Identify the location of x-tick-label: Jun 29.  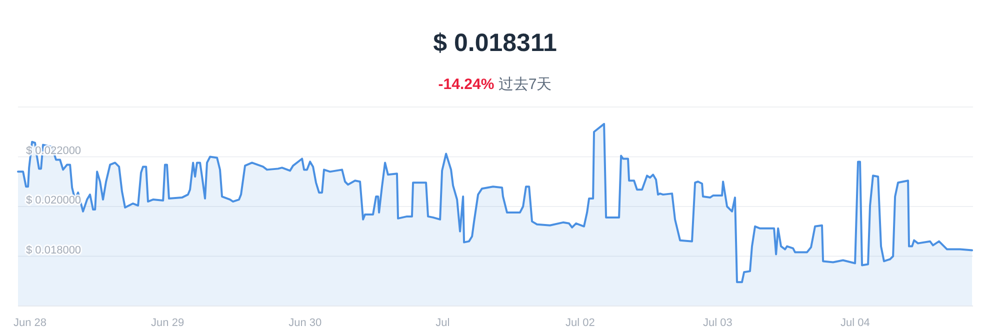
(167, 323).